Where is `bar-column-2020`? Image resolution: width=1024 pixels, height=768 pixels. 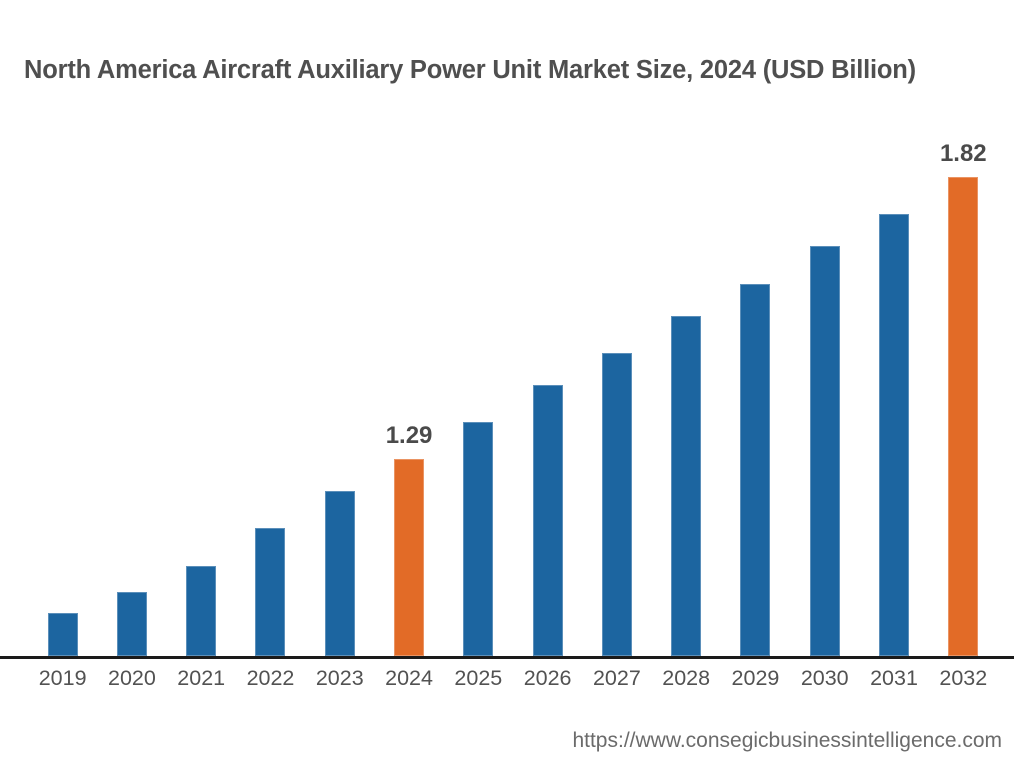 bar-column-2020 is located at coordinates (131, 624).